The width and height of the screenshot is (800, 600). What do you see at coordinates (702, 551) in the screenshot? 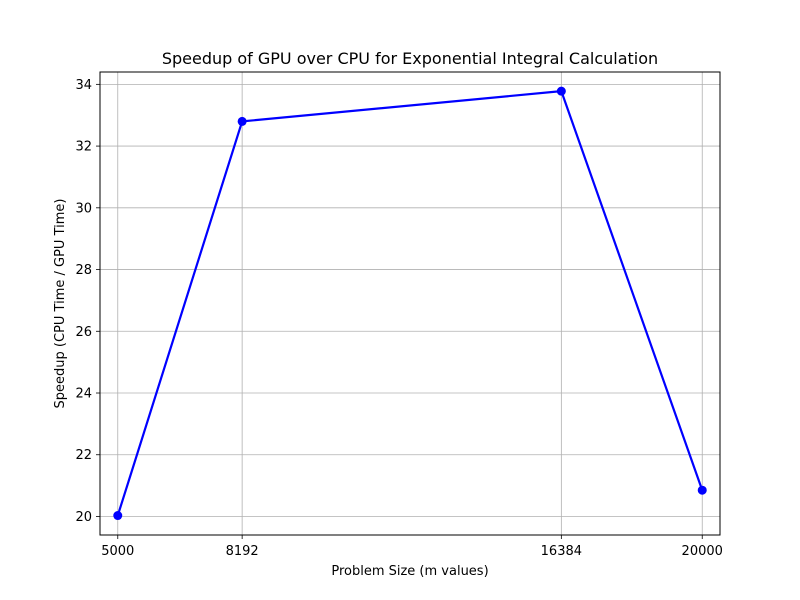
I see `x-tick-label: 20000` at bounding box center [702, 551].